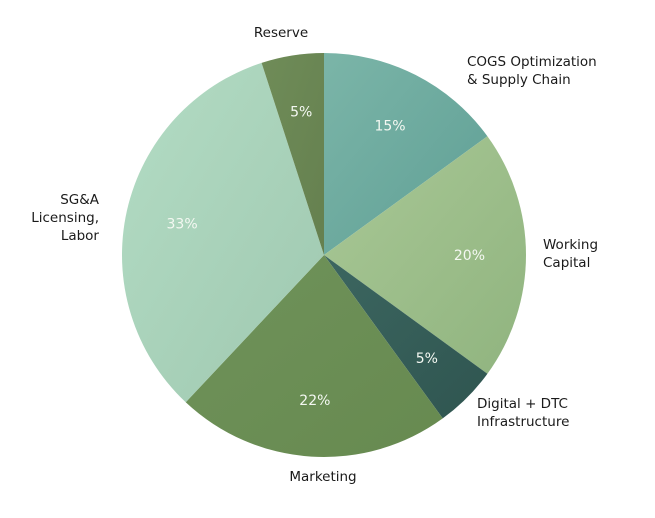 The height and width of the screenshot is (518, 655). Describe the element at coordinates (281, 33) in the screenshot. I see `slice-category-label: Reserve` at that location.